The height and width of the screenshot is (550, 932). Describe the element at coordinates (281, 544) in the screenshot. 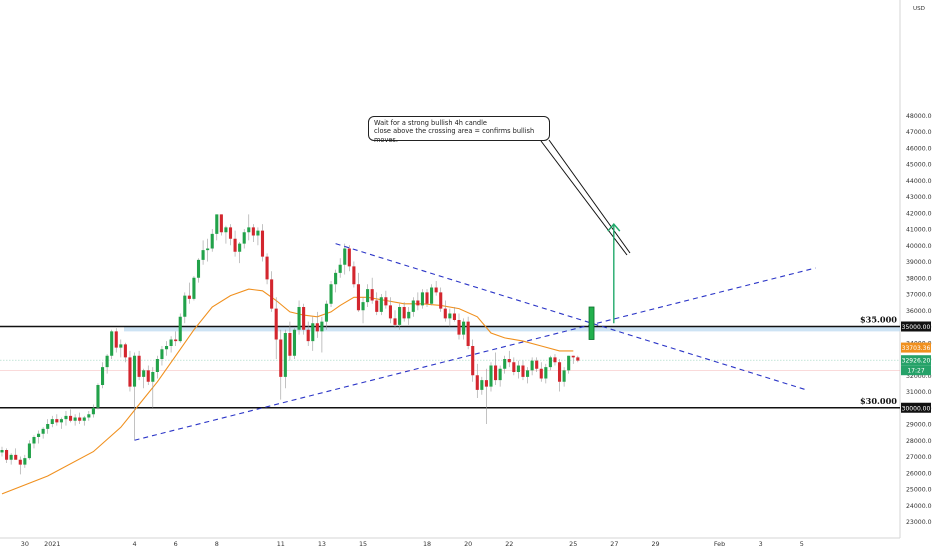

I see `x-tick-label: 11` at that location.